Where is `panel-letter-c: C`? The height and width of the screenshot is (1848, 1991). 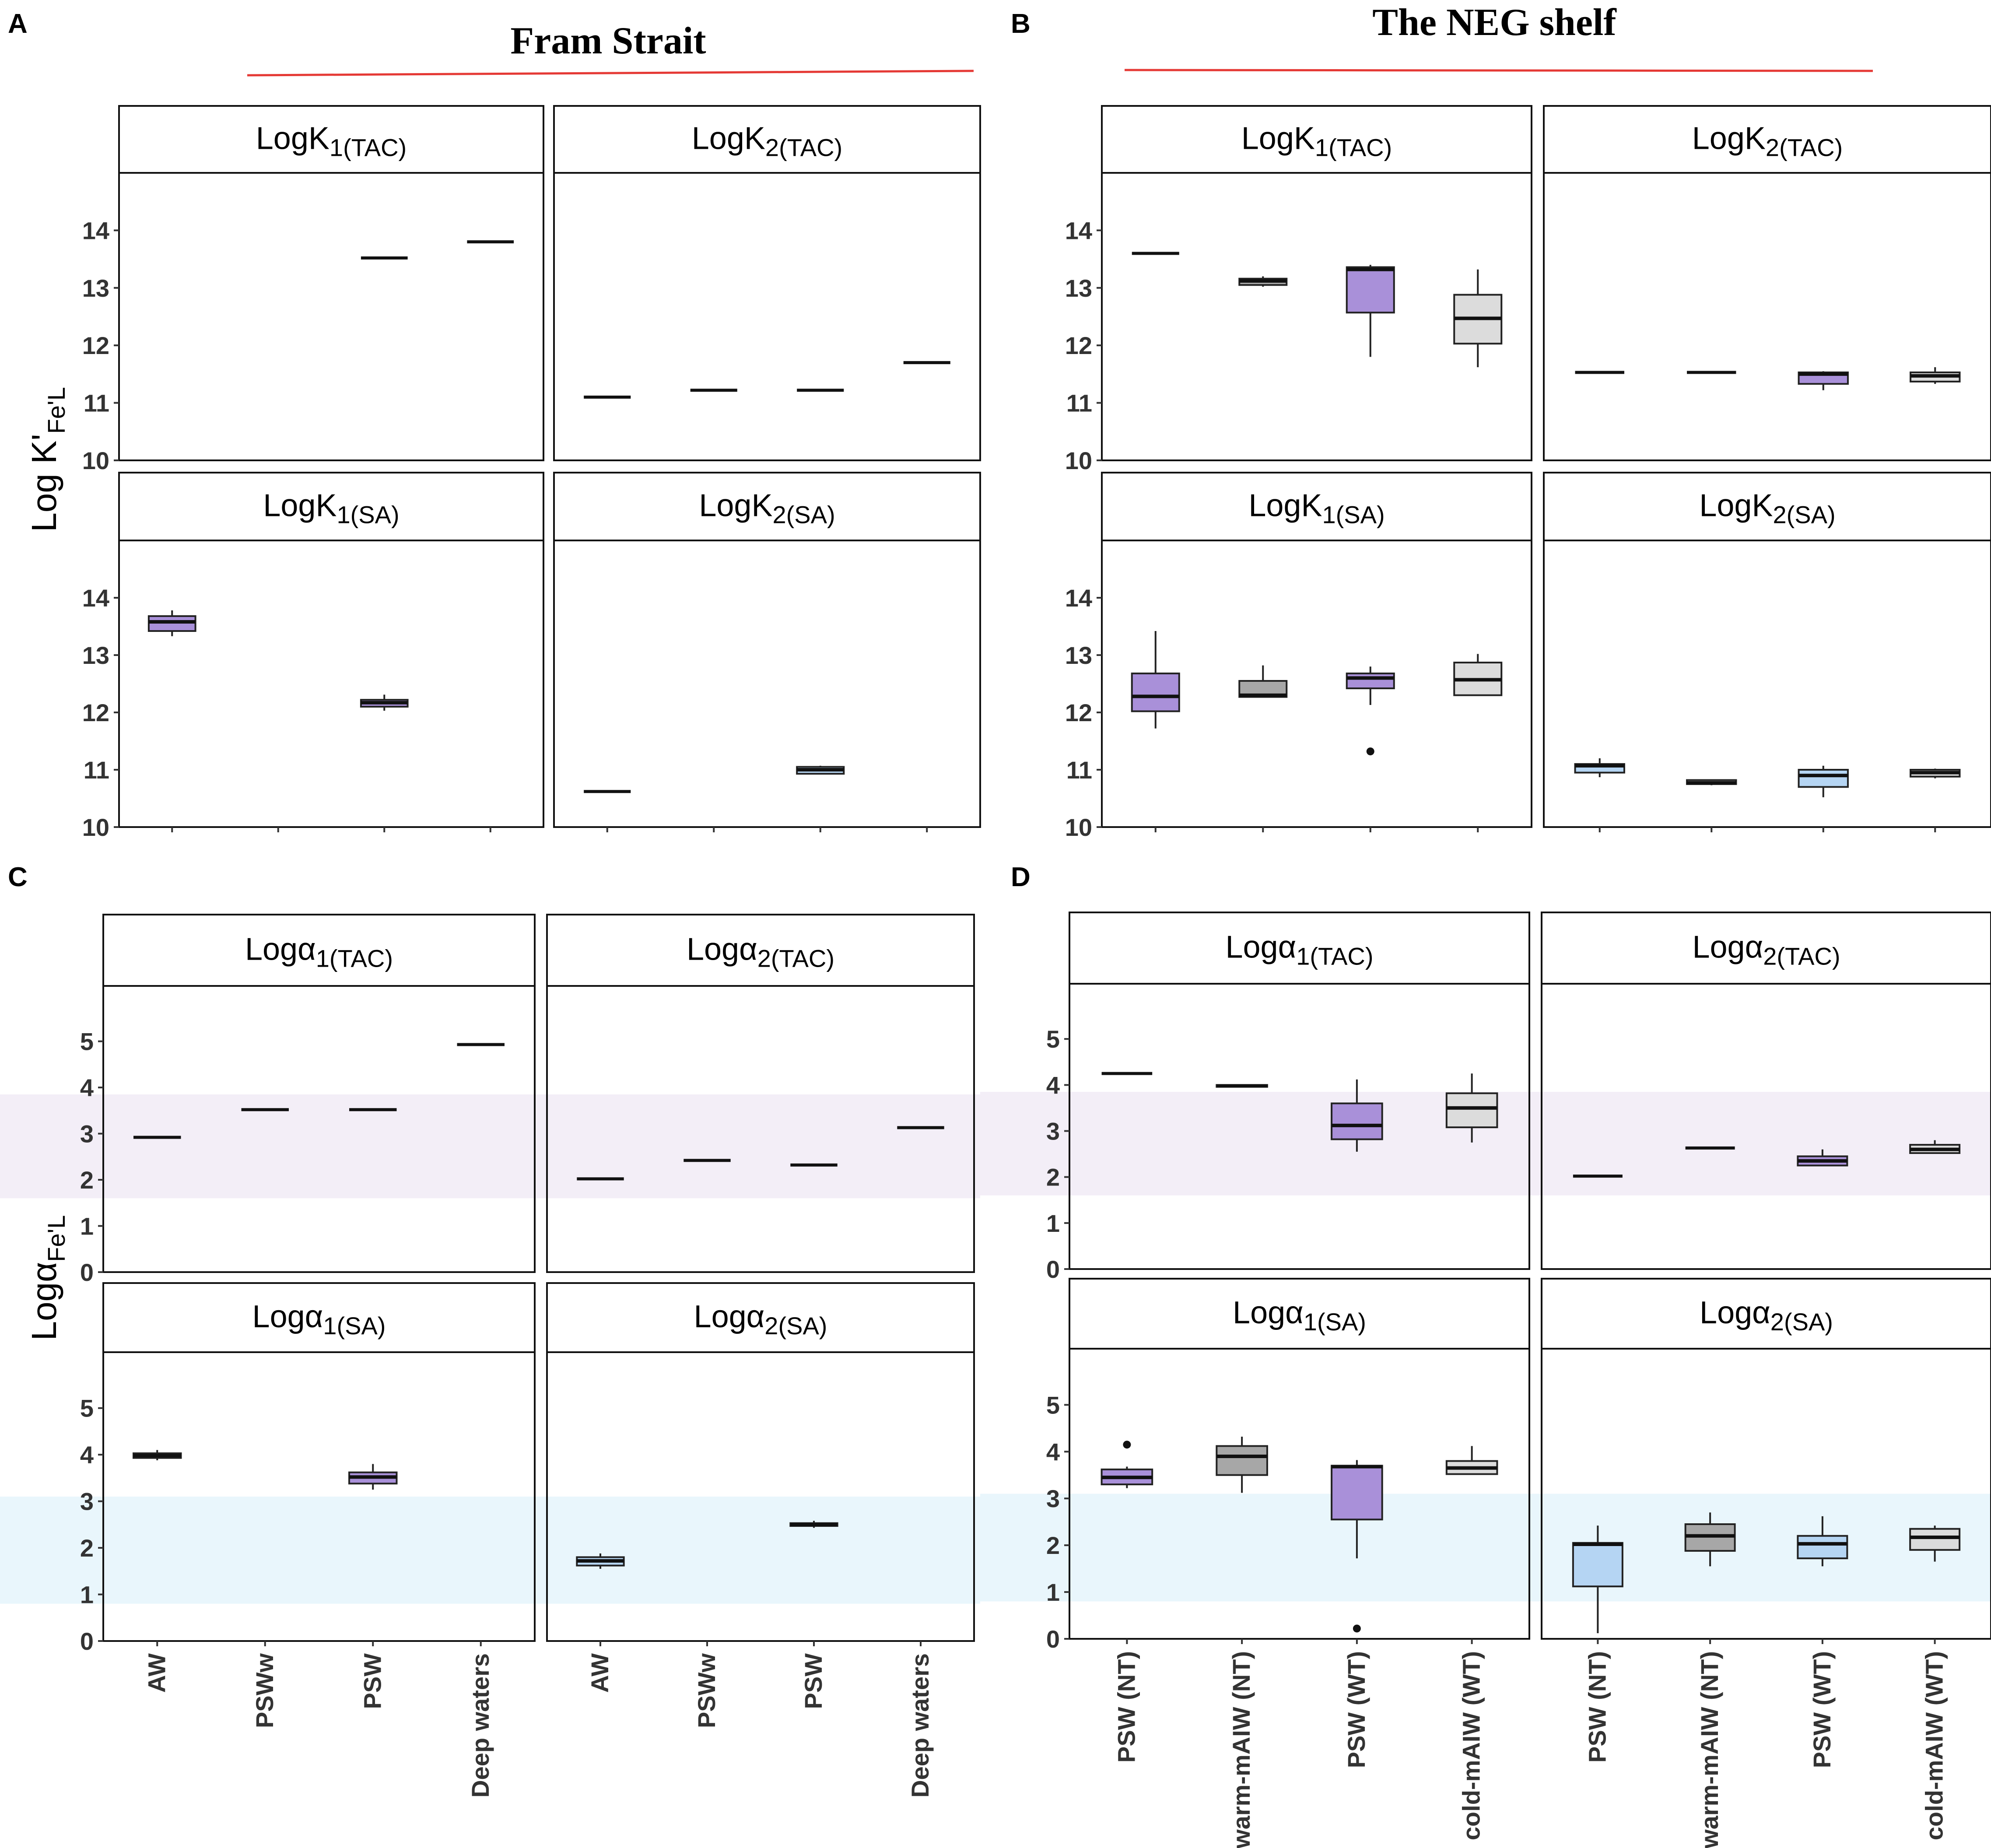
panel-letter-c: C is located at coordinates (18, 877).